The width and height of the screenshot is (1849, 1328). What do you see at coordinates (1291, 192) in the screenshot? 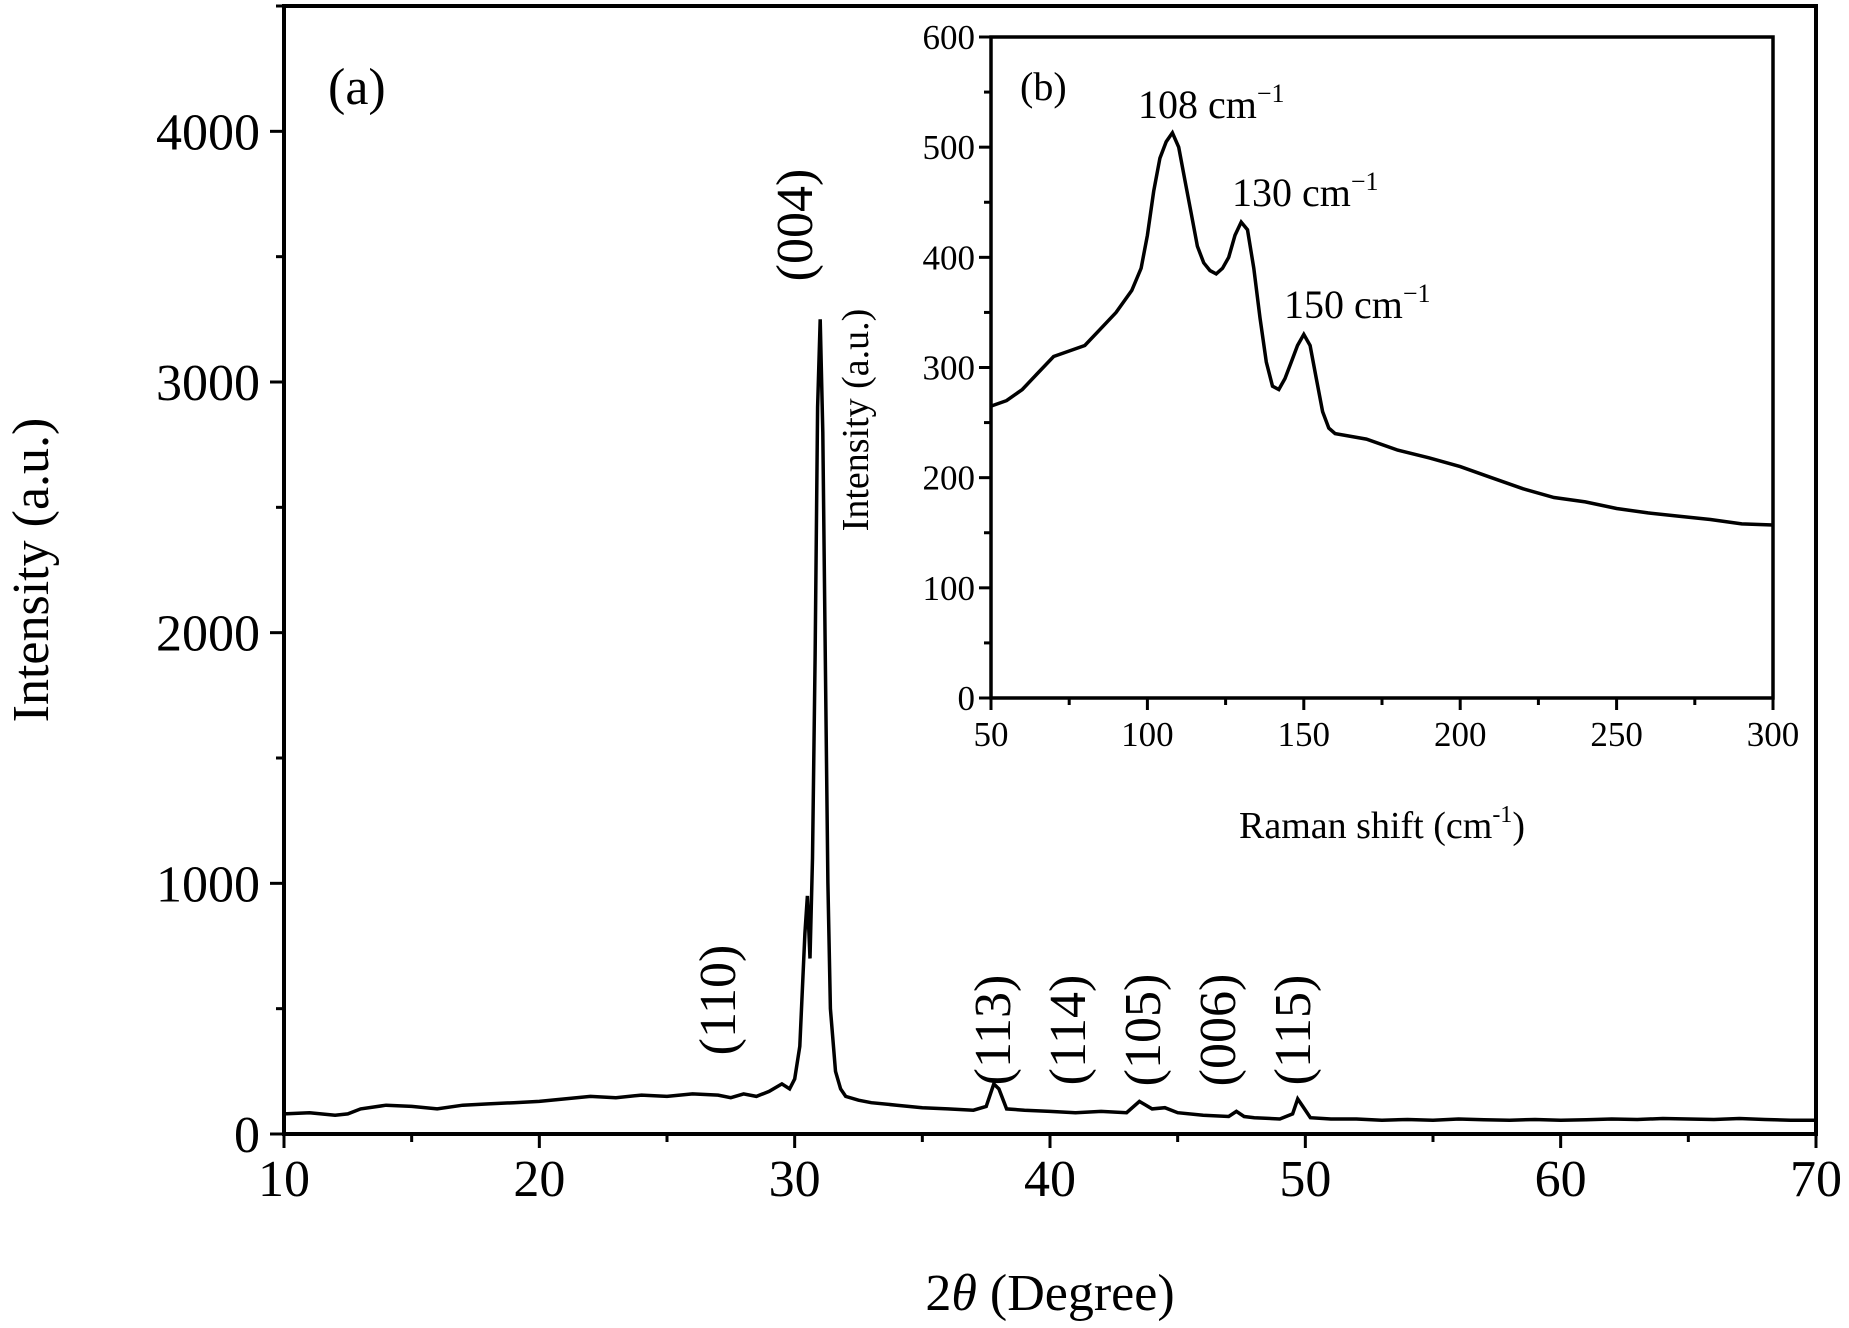
I see `raman-peak-130-main: 130 cm` at bounding box center [1291, 192].